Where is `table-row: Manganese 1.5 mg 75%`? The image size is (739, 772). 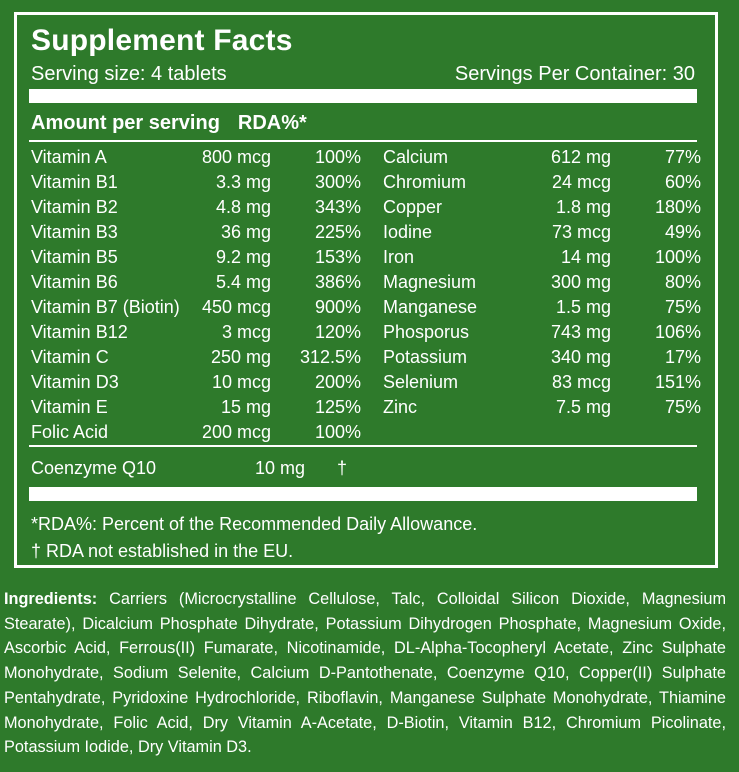
table-row: Manganese 1.5 mg 75% is located at coordinates (542, 307).